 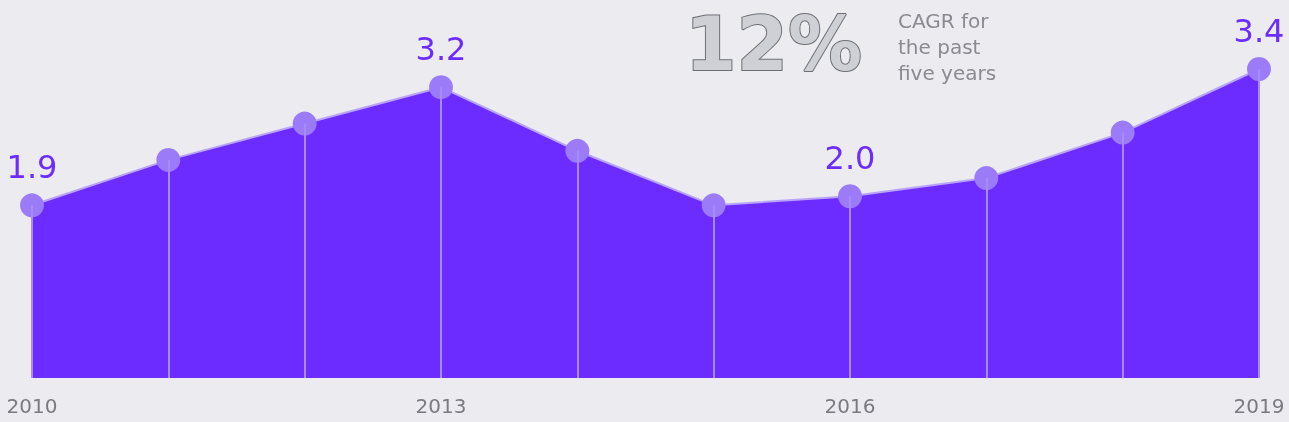 What do you see at coordinates (1259, 406) in the screenshot?
I see `x-tick-label: 2019` at bounding box center [1259, 406].